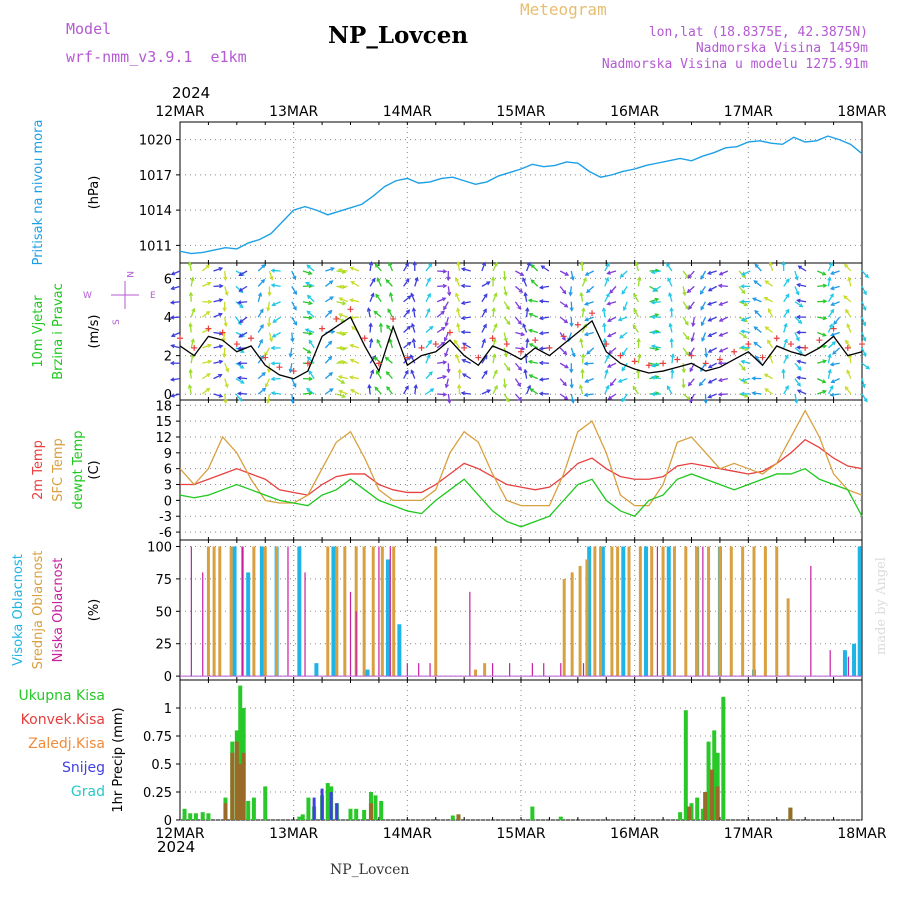  I want to click on x-tick-label: 16MAR, so click(634, 112).